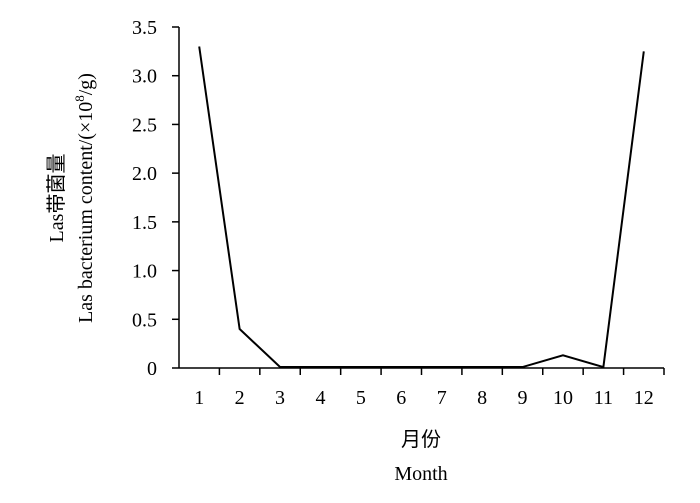 This screenshot has width=700, height=503. Describe the element at coordinates (152, 369) in the screenshot. I see `y-tick-label: 0` at that location.